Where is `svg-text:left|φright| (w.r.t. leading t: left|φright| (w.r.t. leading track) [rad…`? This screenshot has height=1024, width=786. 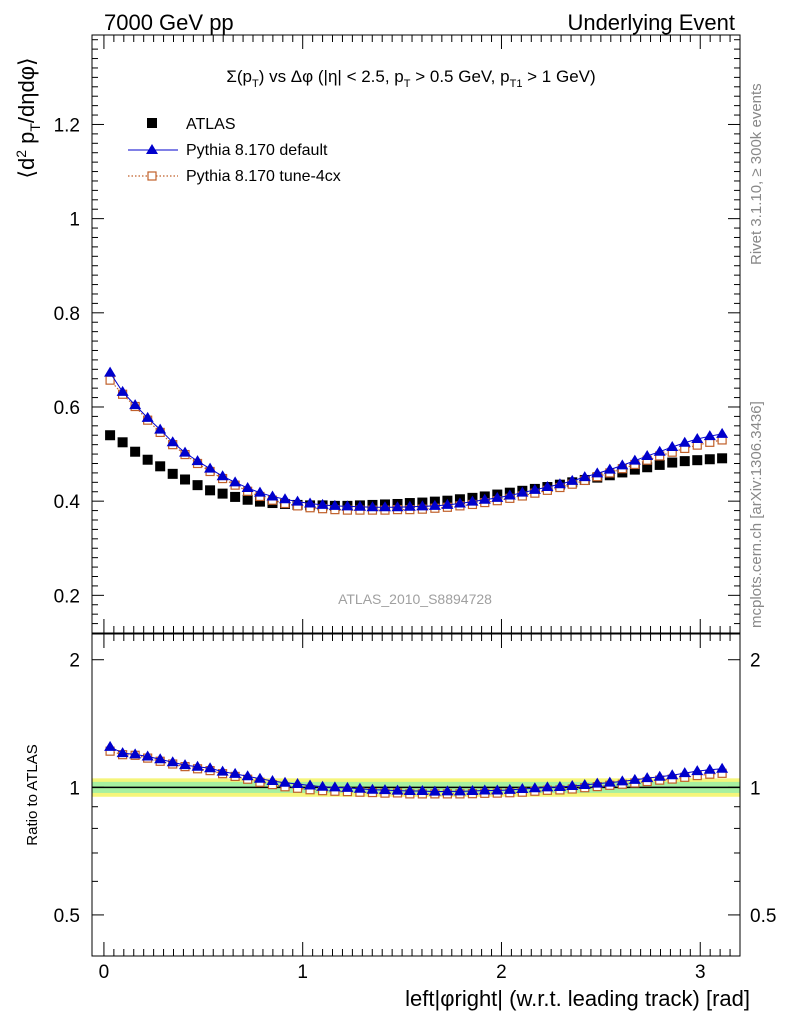
svg-text:left|φright| (w.r.t. leading t: left|φright| (w.r.t. leading track) [rad… is located at coordinates (577, 998).